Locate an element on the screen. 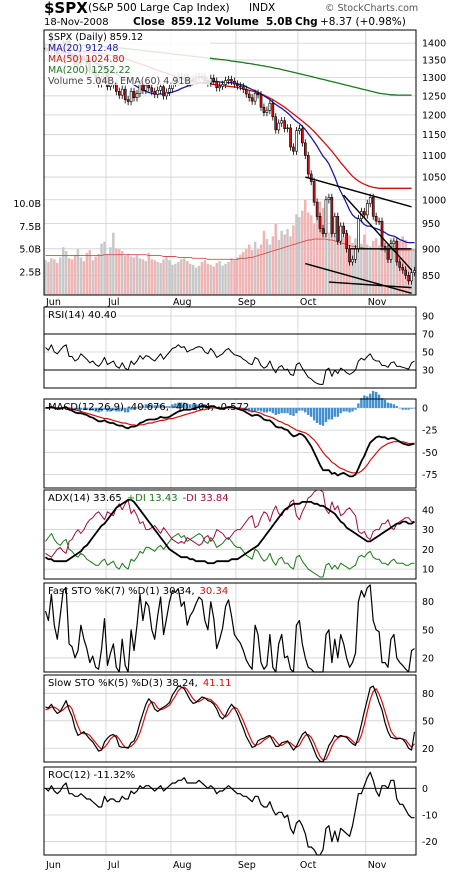 This screenshot has height=880, width=460. volume-y-tick-0: 10.0B is located at coordinates (27, 204).